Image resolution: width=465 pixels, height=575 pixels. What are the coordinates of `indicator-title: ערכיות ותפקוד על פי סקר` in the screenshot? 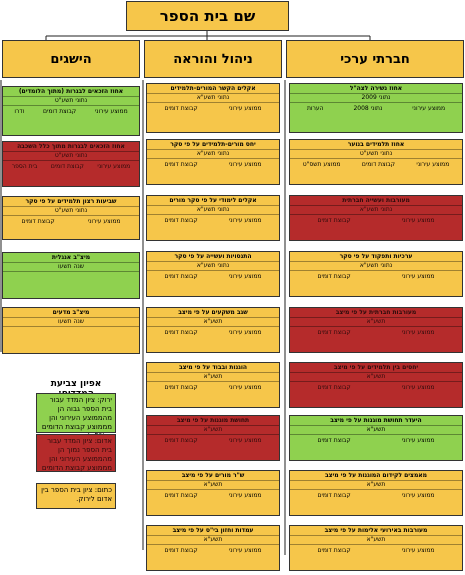 It's located at (376, 256).